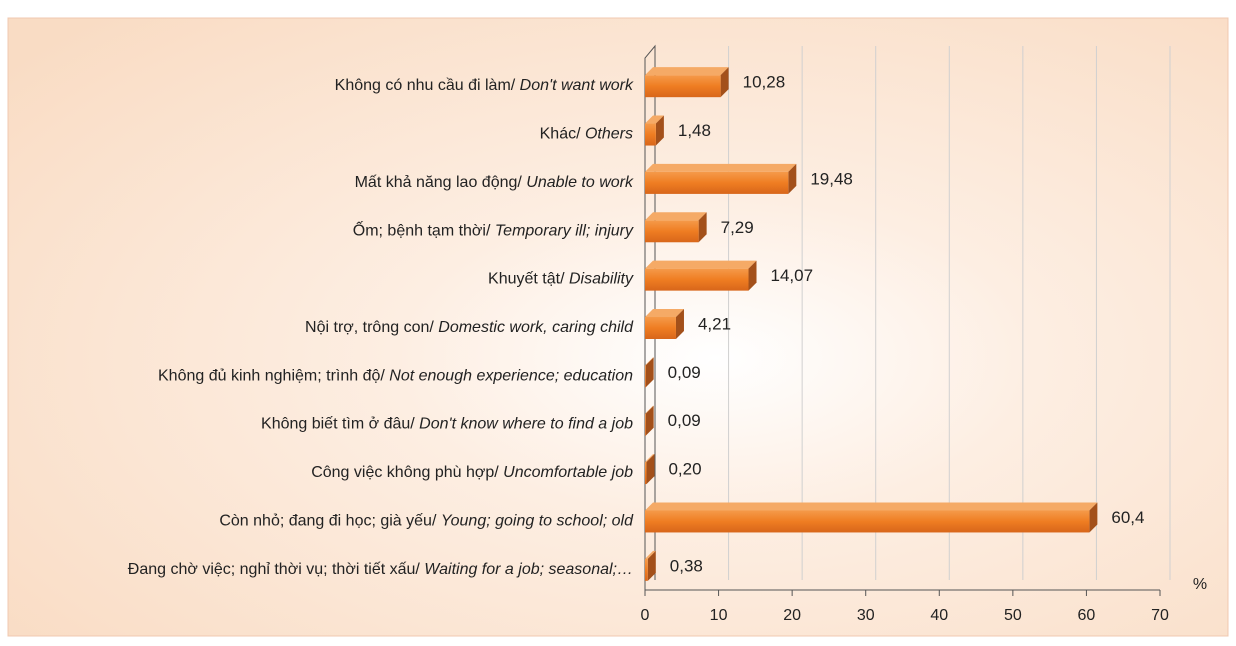 This screenshot has height=646, width=1236. Describe the element at coordinates (831, 178) in the screenshot. I see `value-label: 19,48` at that location.